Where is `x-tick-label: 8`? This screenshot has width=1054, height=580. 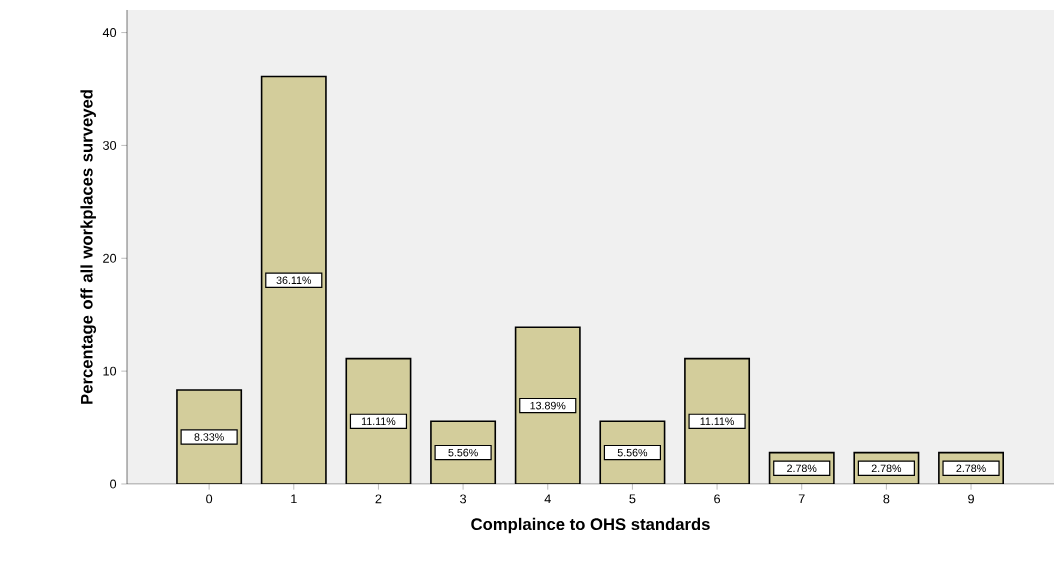 x-tick-label: 8 is located at coordinates (886, 499).